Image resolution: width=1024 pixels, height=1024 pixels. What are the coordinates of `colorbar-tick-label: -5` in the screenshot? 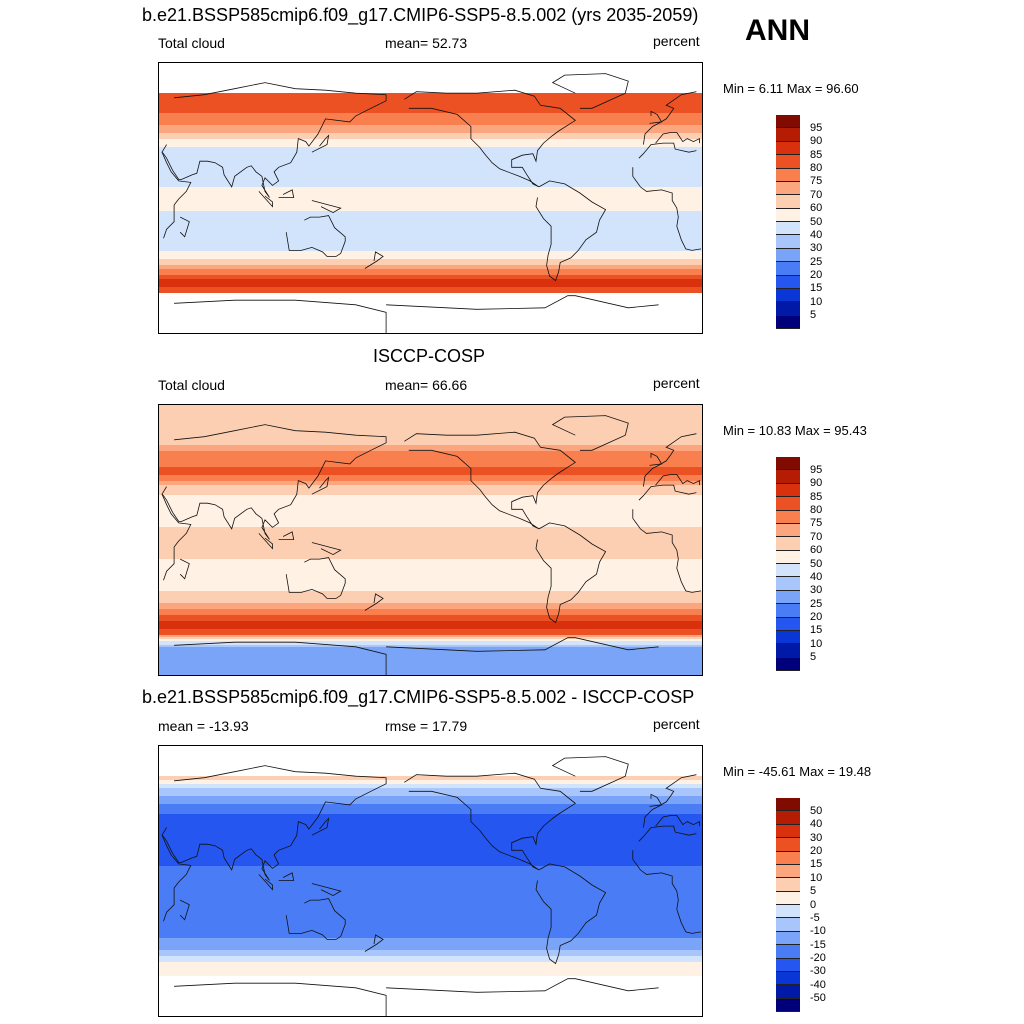 It's located at (815, 917).